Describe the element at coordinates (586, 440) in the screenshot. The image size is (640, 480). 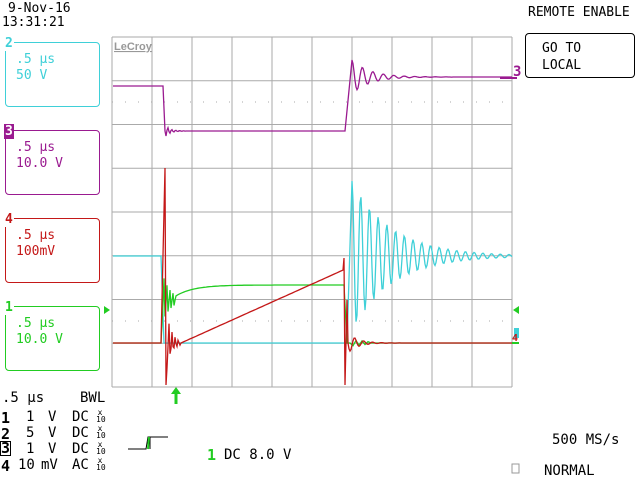
I see `sample-rate: 500 MS/s` at that location.